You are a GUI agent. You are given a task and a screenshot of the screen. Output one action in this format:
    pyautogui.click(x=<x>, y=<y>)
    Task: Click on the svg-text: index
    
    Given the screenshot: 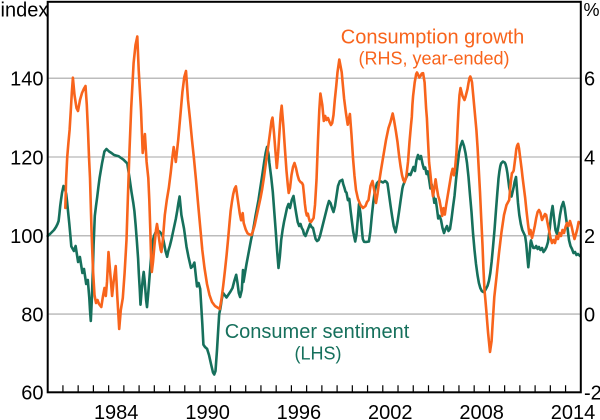 What is the action you would take?
    pyautogui.click(x=25, y=11)
    